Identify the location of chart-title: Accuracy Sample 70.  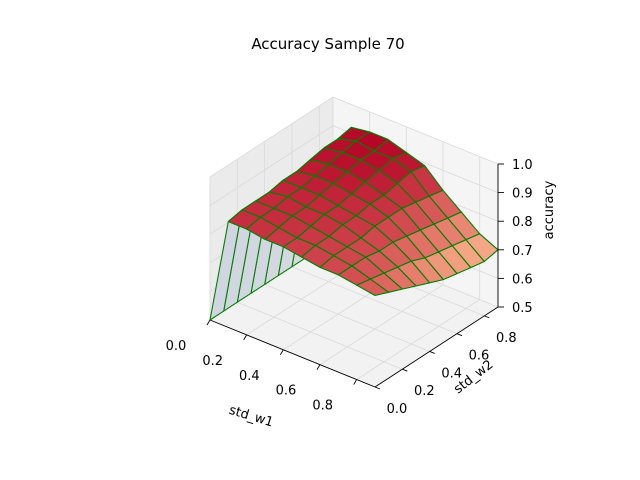
(327, 44).